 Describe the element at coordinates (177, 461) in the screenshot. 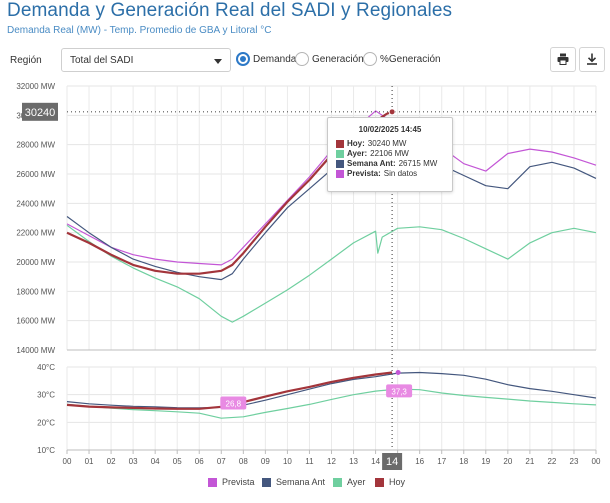

I see `x-tick-label: 05` at that location.